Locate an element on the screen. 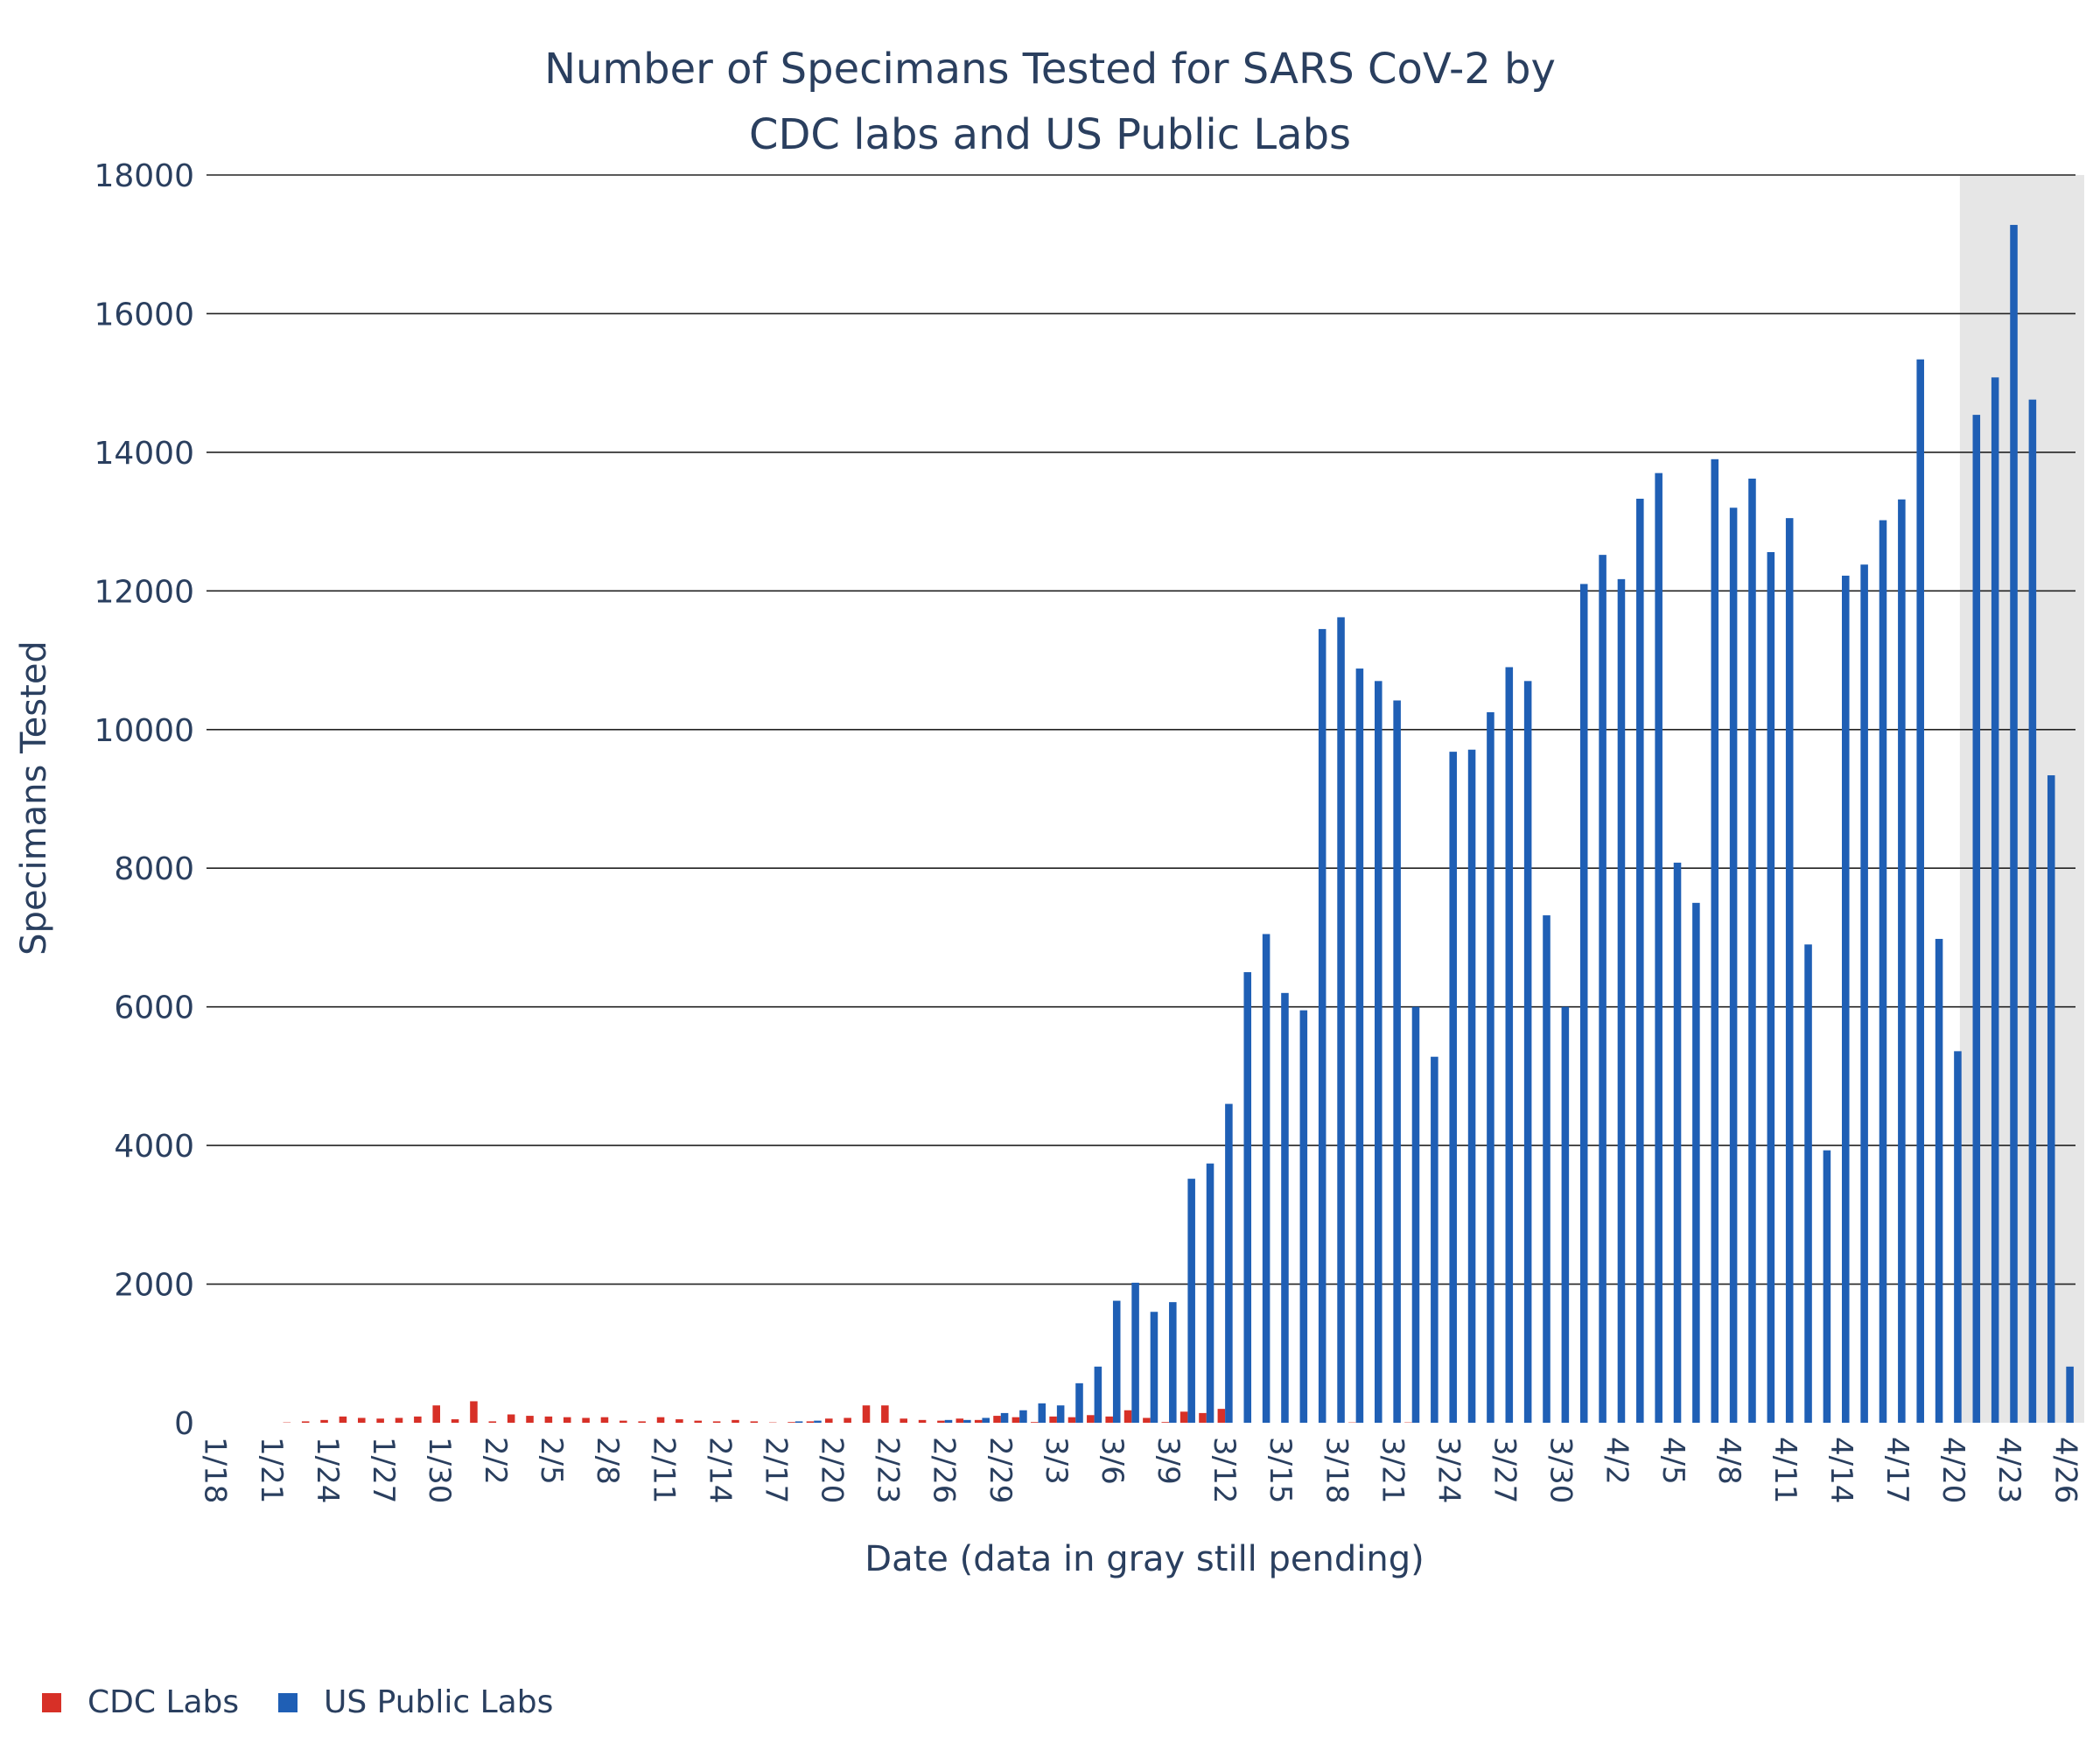  x-tick-label: 3/27 is located at coordinates (1505, 1470).